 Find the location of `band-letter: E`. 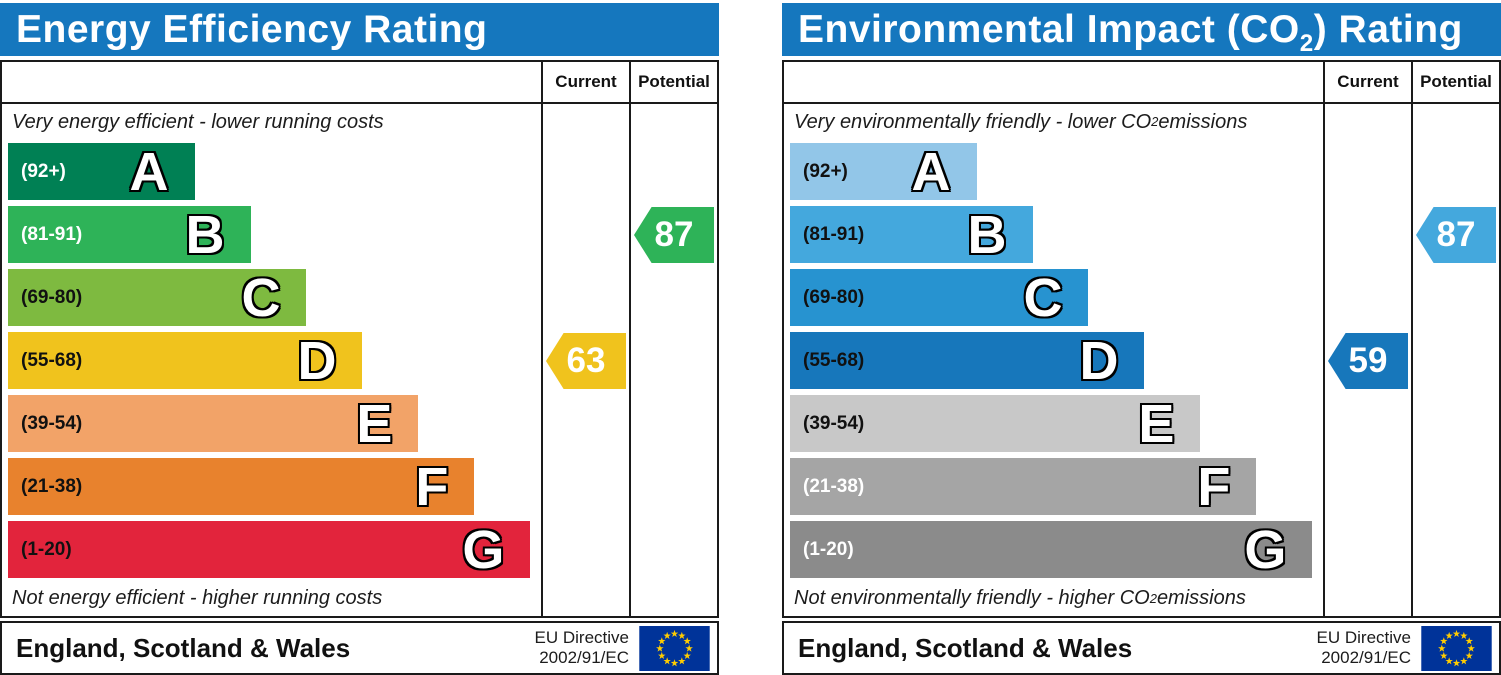

band-letter: E is located at coordinates (374, 423).